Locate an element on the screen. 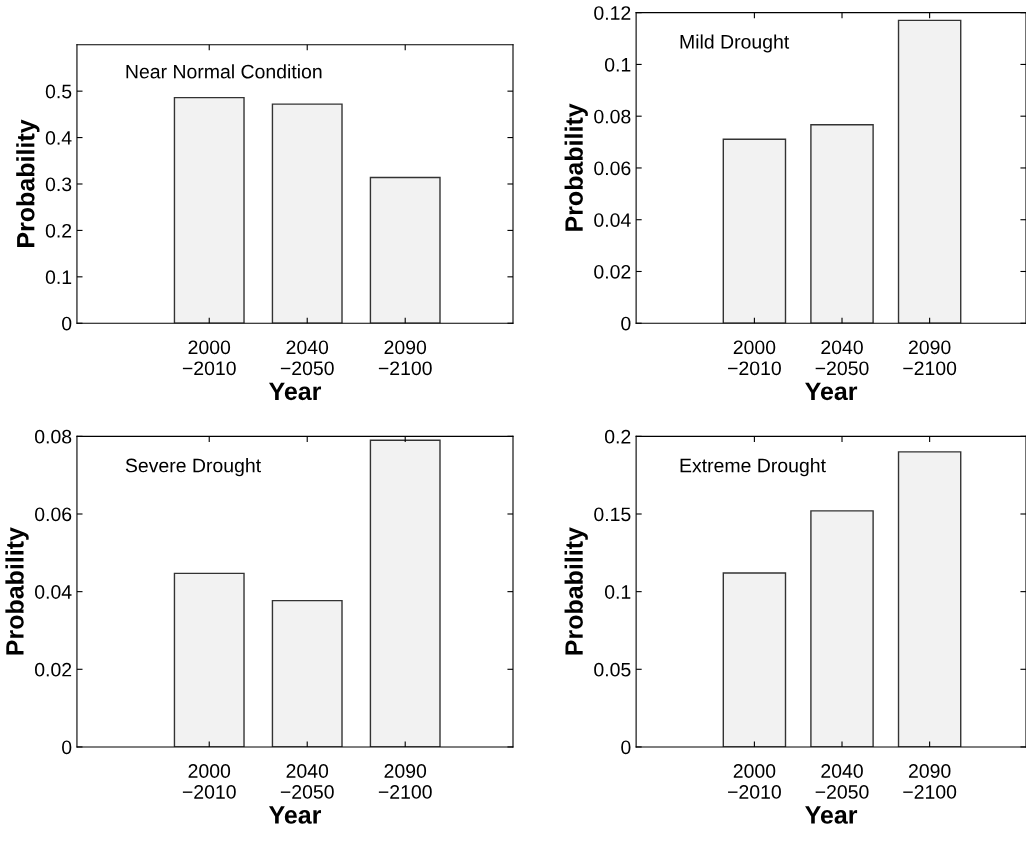  y-tick-label: 0.4 is located at coordinates (58, 138).